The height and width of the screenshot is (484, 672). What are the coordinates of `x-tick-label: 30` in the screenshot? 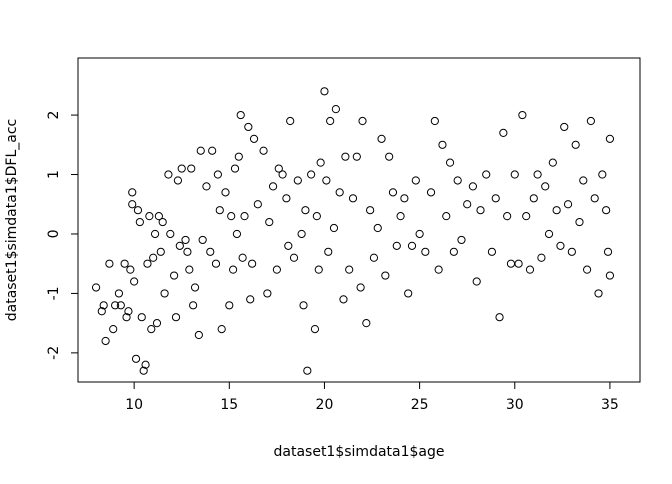 It's located at (515, 405).